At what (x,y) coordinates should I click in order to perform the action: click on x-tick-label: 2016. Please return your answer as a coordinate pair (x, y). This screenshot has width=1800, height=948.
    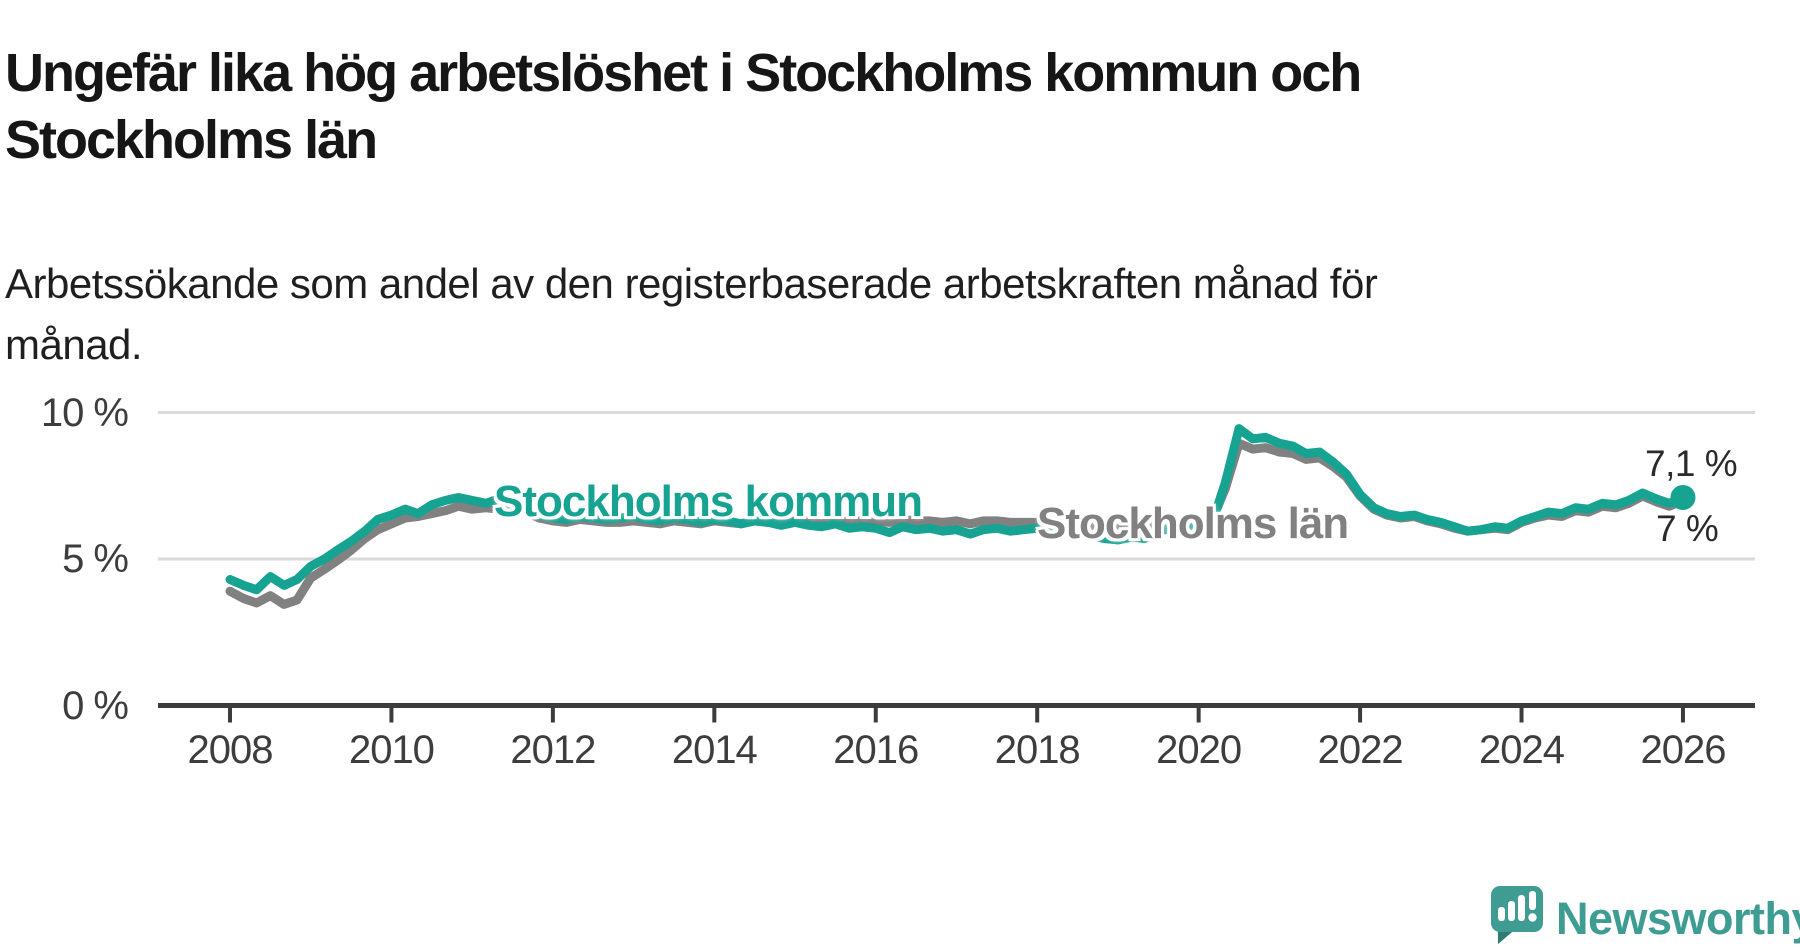
    Looking at the image, I should click on (876, 750).